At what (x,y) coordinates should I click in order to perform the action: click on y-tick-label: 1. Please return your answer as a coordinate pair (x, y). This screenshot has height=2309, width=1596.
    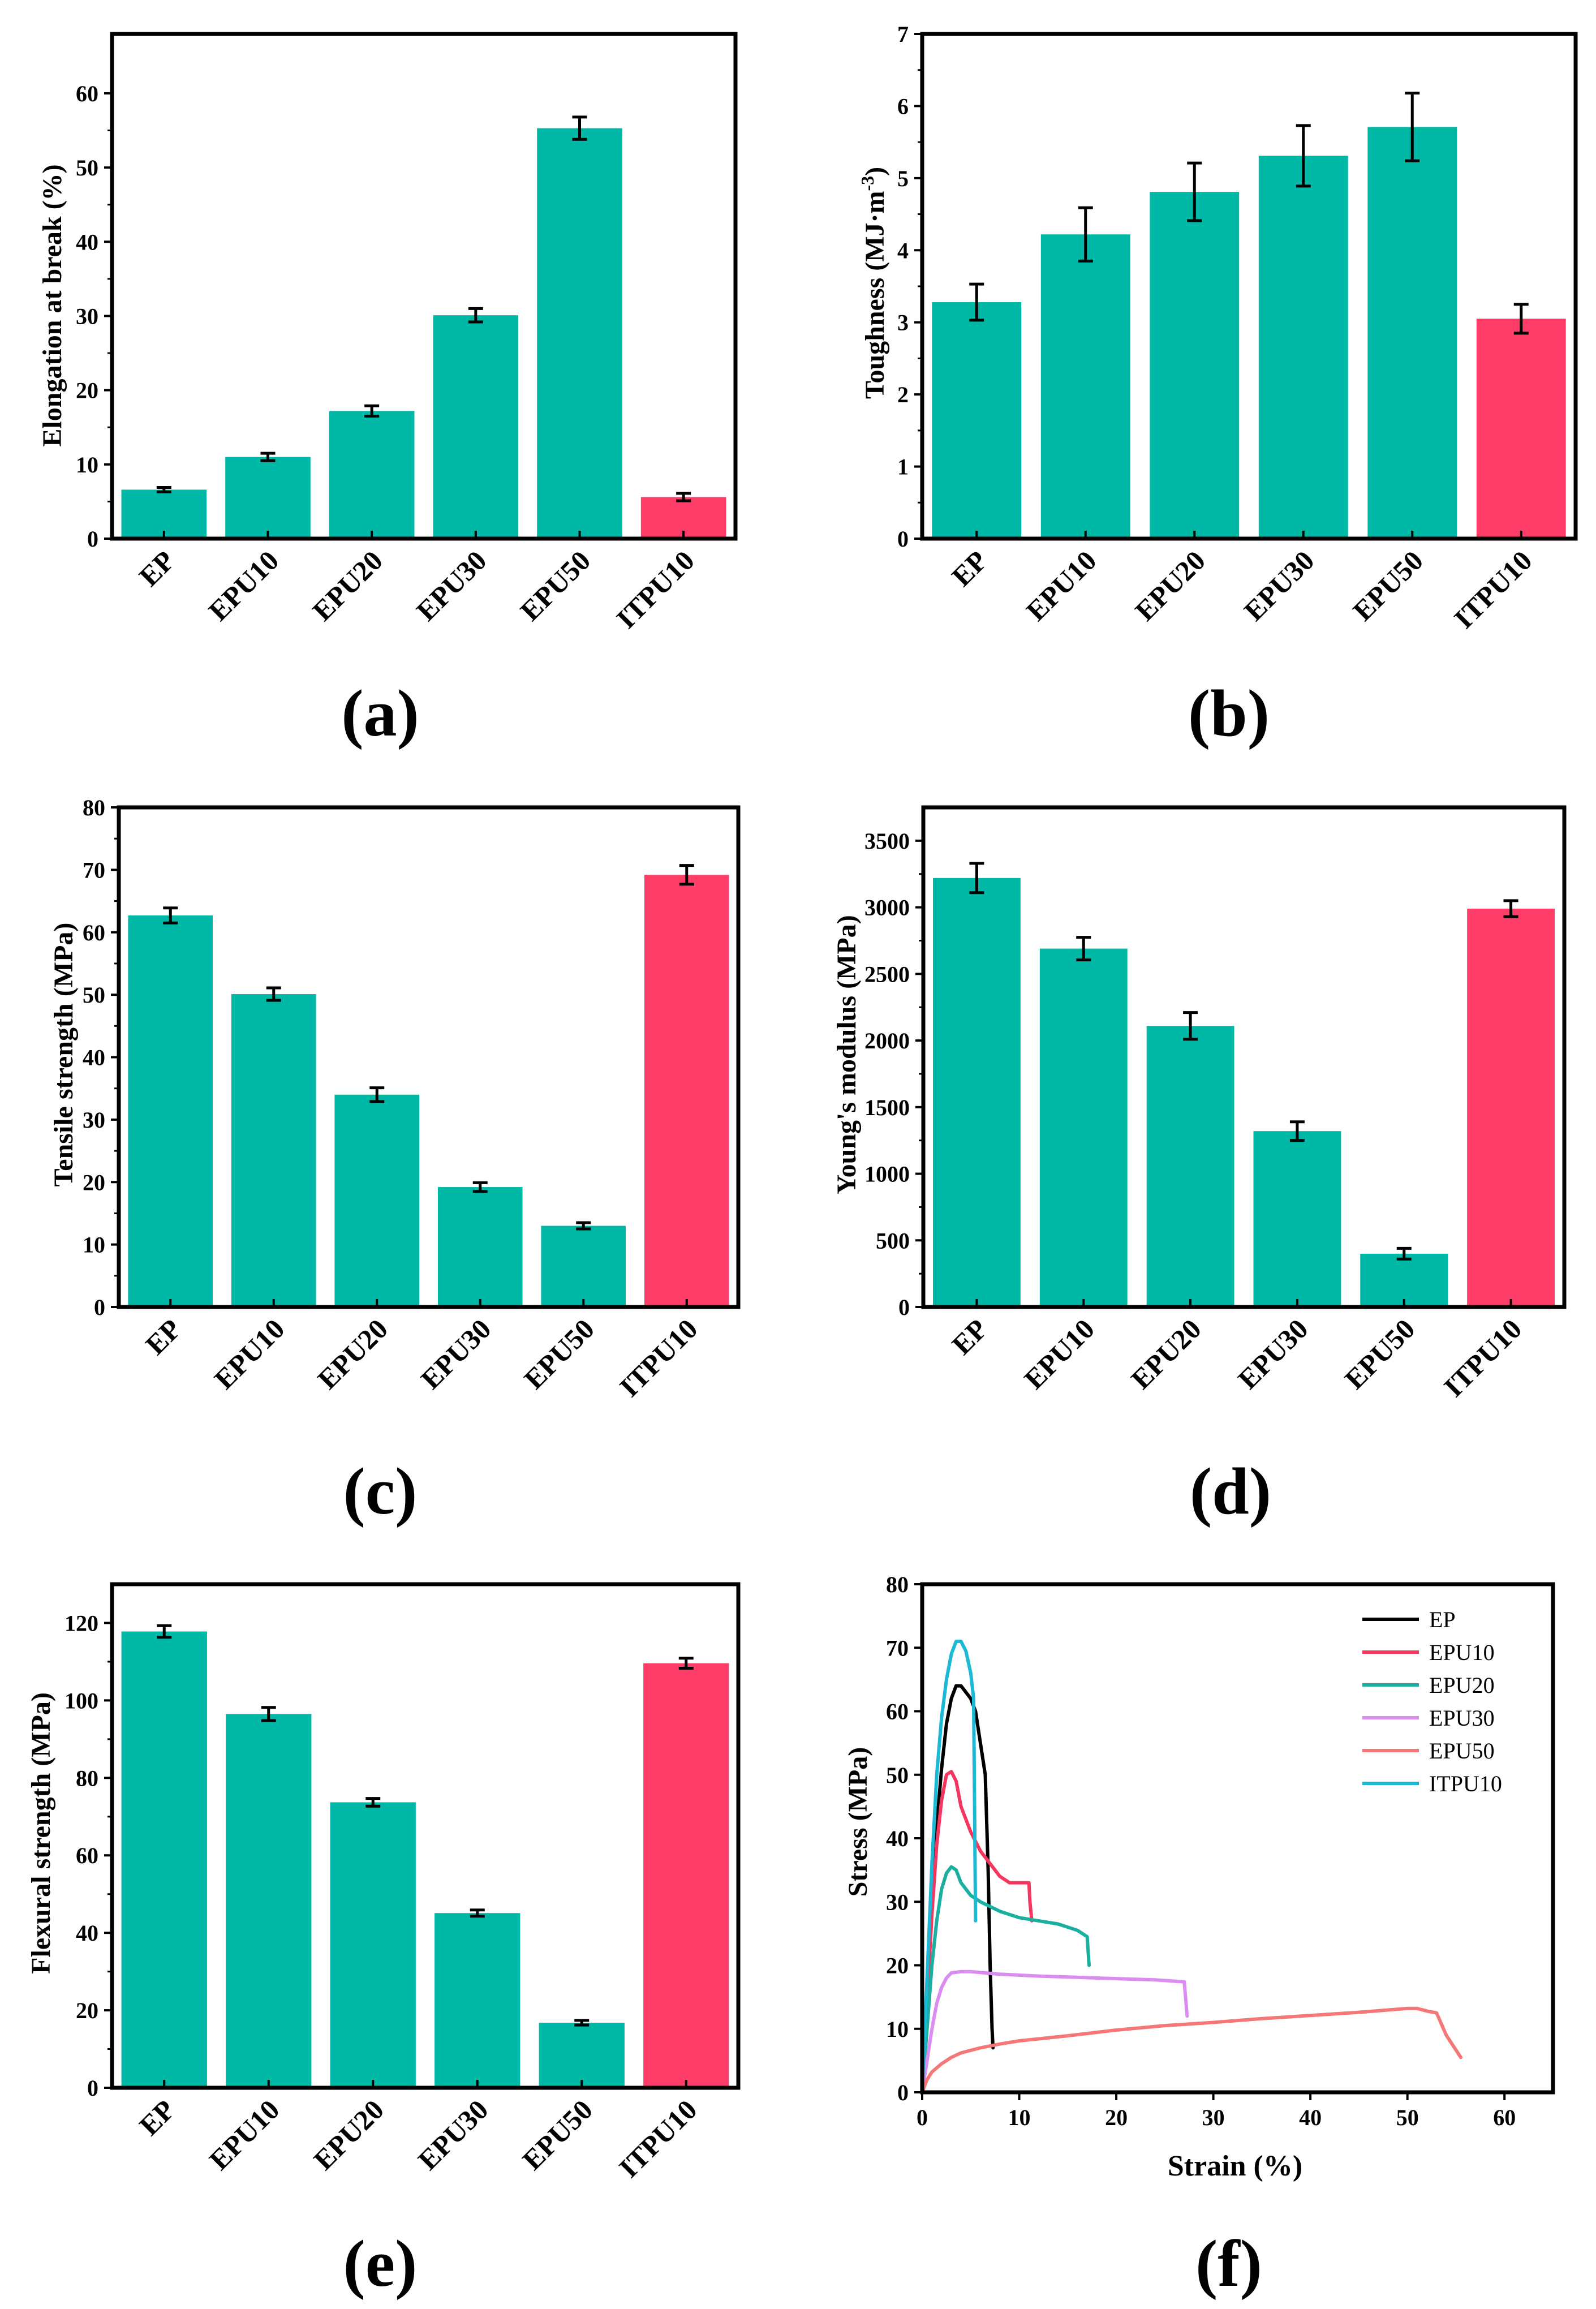
    Looking at the image, I should click on (903, 467).